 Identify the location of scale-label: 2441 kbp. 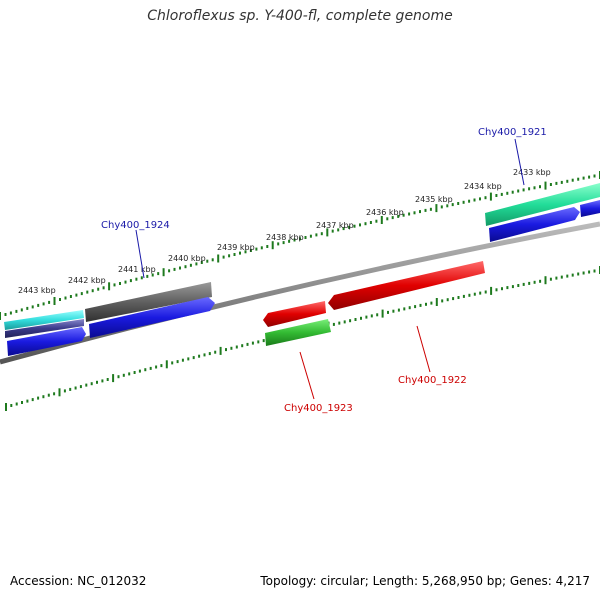
(137, 269).